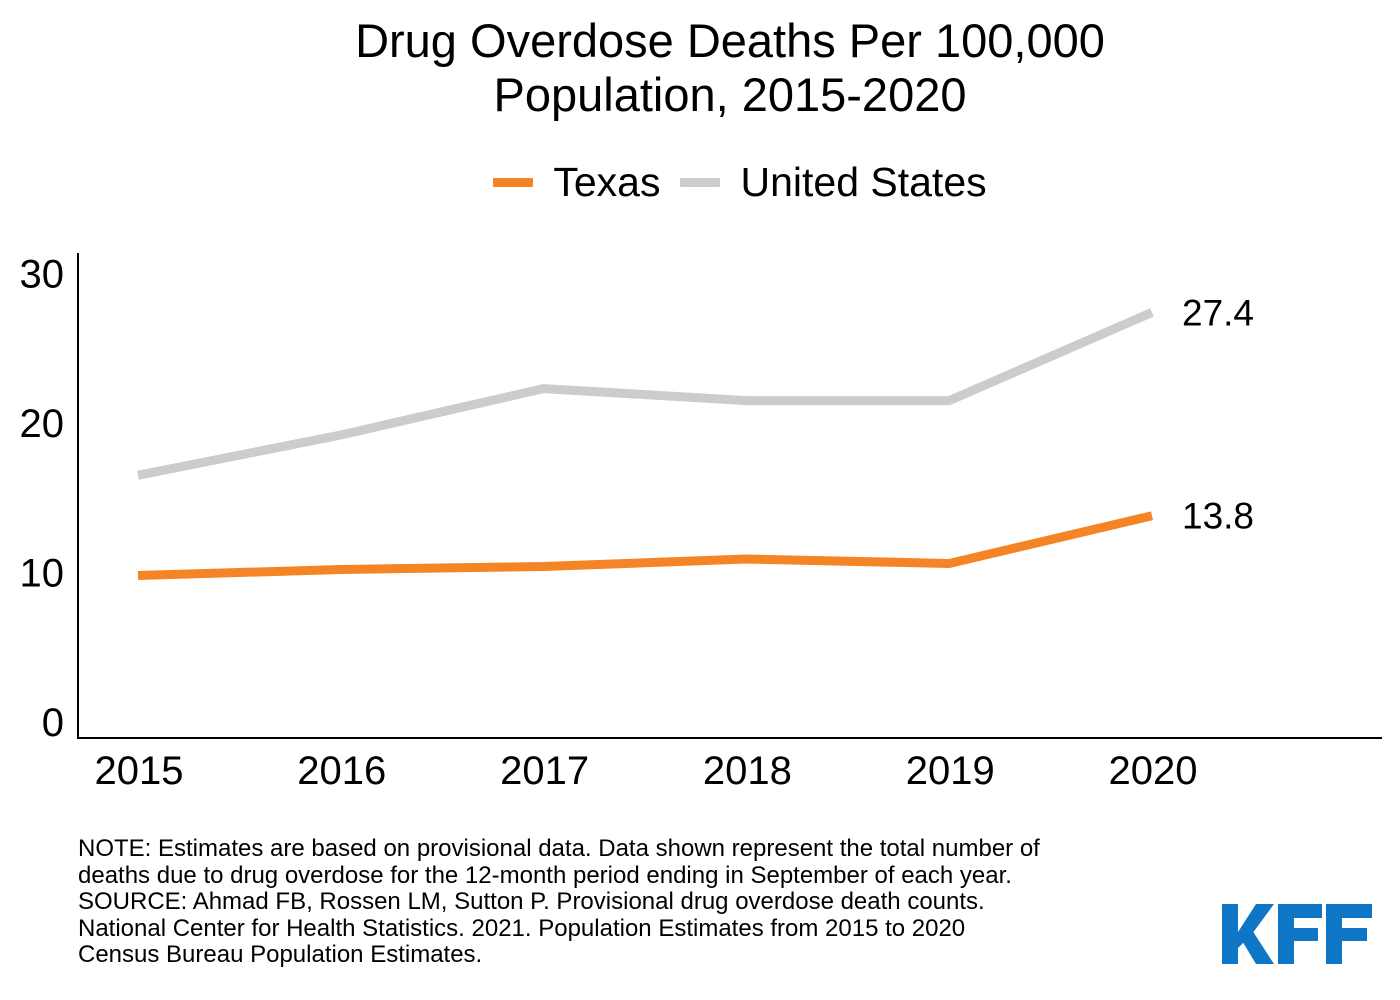 Image resolution: width=1400 pixels, height=1000 pixels. I want to click on y-tick-label: 0, so click(53, 723).